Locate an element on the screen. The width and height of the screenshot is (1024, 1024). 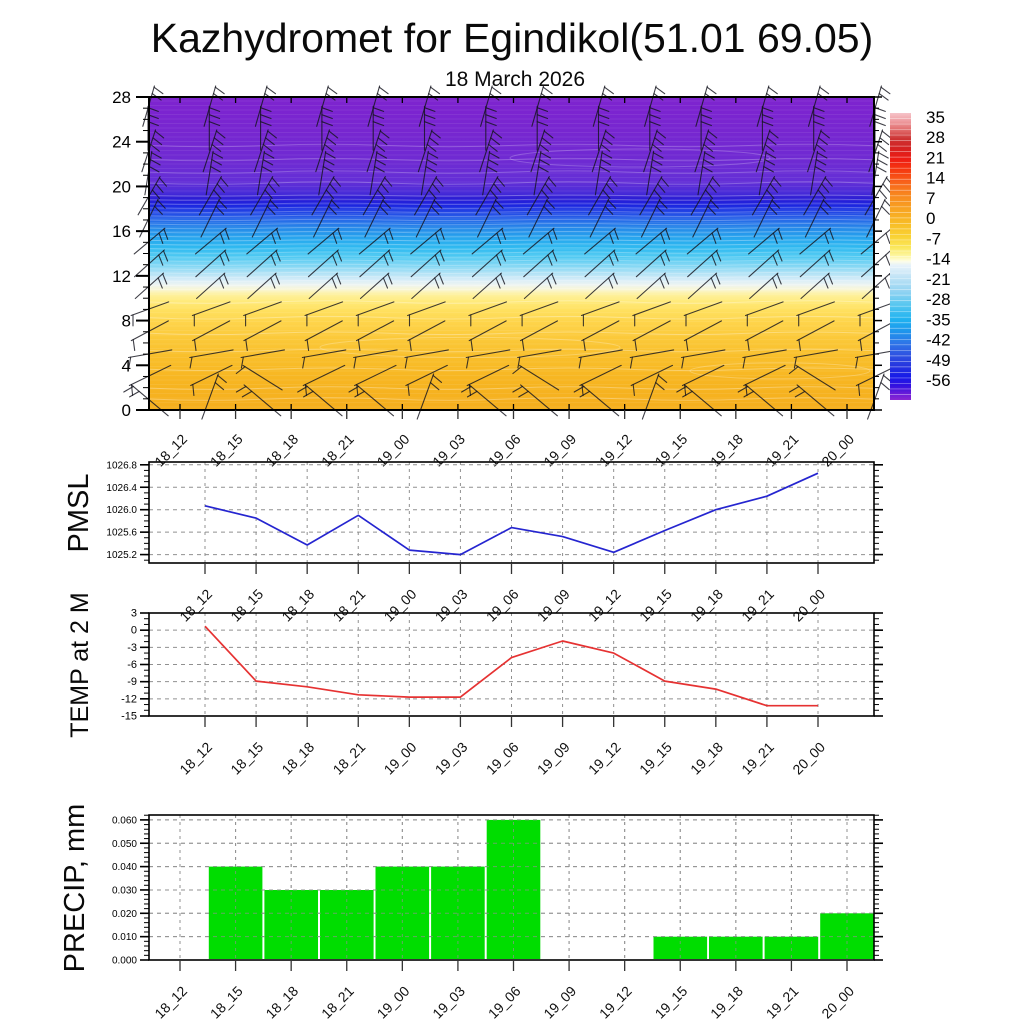
svg-text: -14 is located at coordinates (938, 259).